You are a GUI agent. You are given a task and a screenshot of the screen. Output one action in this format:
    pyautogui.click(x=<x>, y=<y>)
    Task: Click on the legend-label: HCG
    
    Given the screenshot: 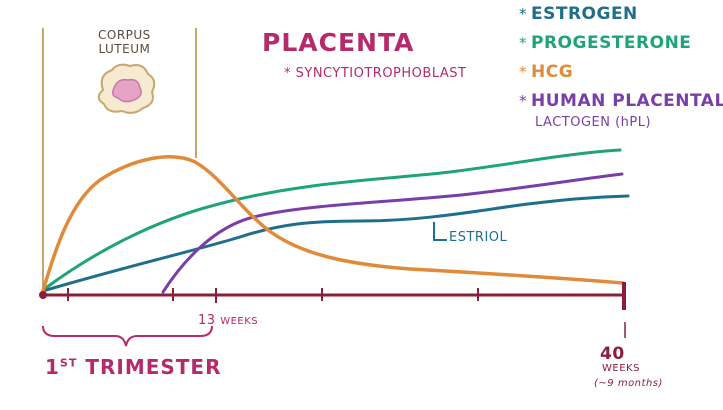 What is the action you would take?
    pyautogui.click(x=552, y=72)
    